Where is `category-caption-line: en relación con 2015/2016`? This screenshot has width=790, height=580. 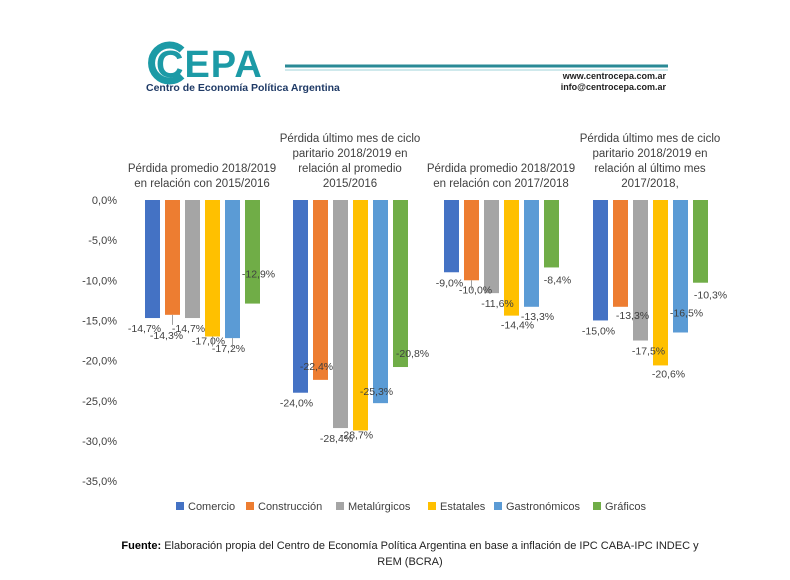 category-caption-line: en relación con 2015/2016 is located at coordinates (202, 184).